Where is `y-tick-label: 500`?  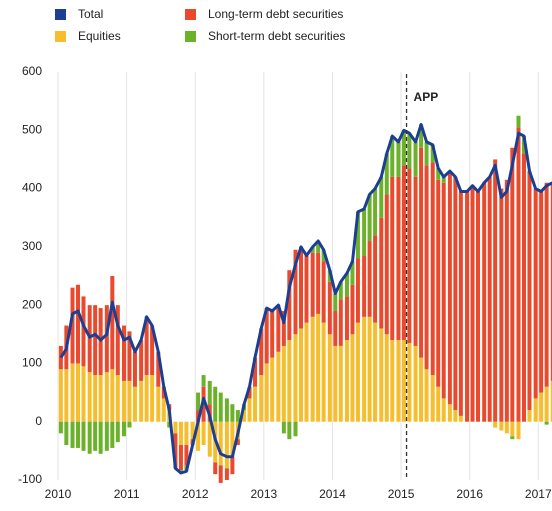 y-tick-label: 500 is located at coordinates (32, 129).